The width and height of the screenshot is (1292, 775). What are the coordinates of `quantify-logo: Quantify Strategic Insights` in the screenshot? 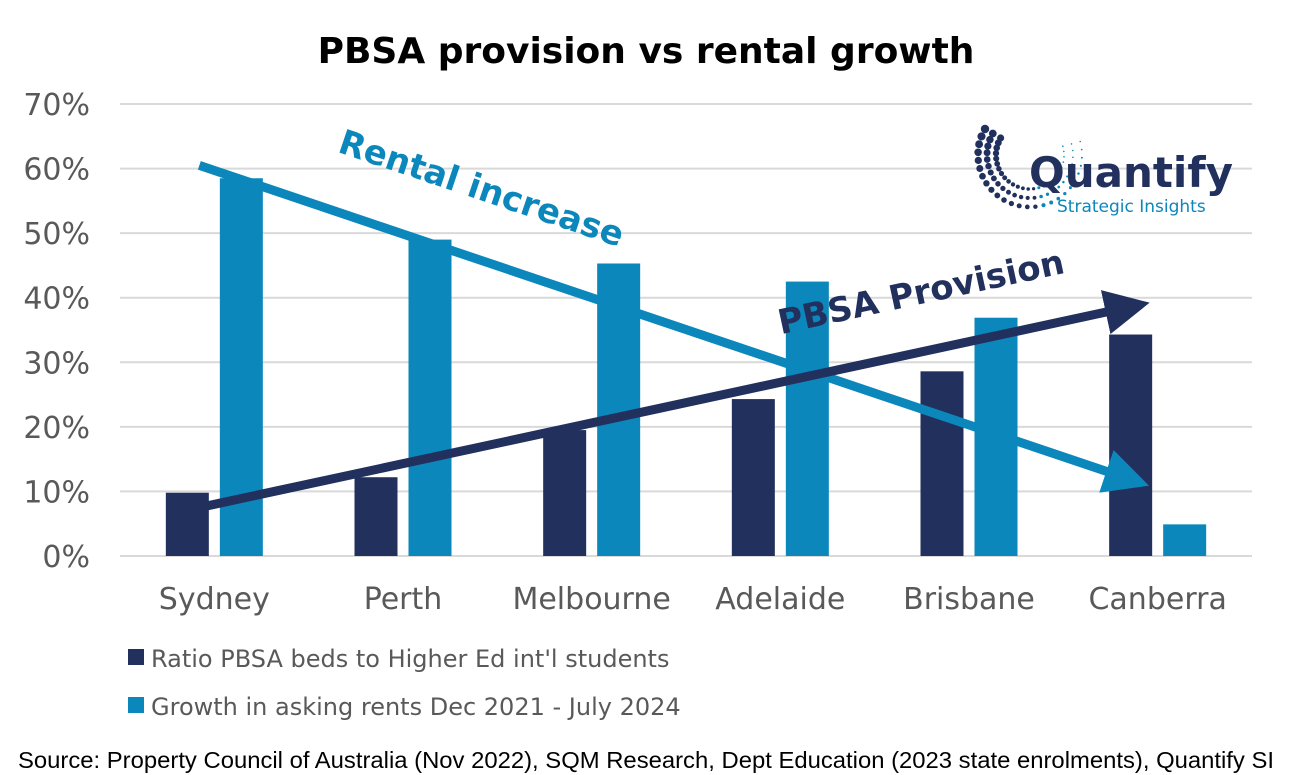 It's located at (1103, 170).